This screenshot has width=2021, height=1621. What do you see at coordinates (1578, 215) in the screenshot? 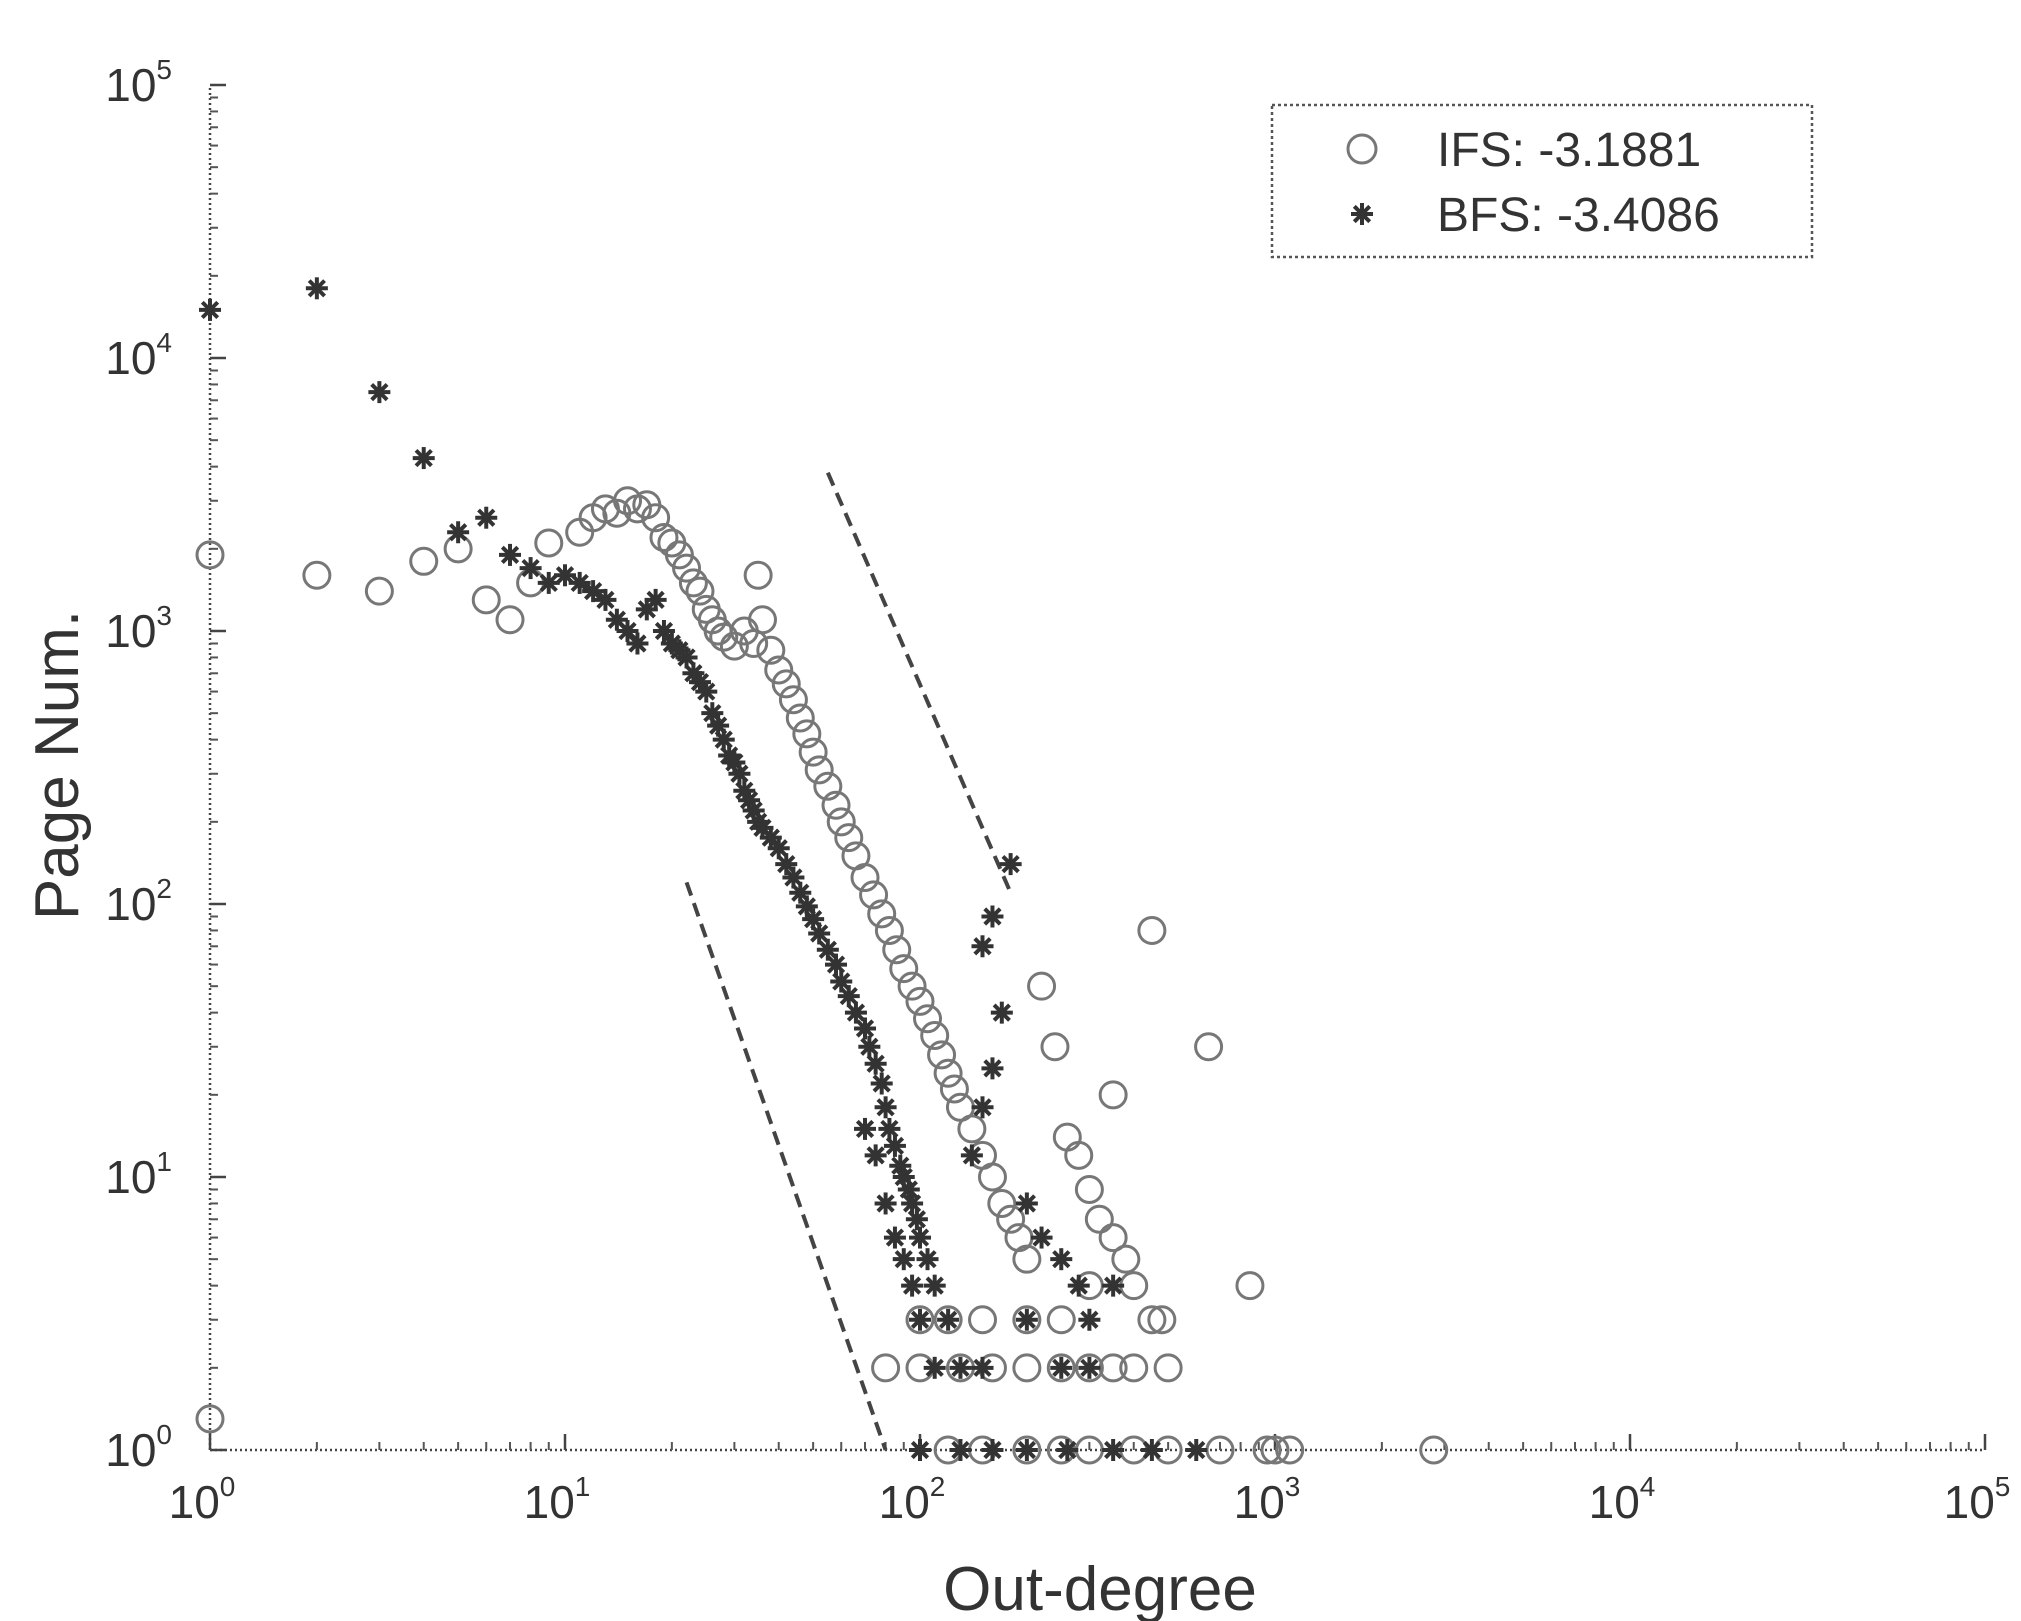
I see `legend-label-bfs: BFS: -3.4086` at bounding box center [1578, 215].